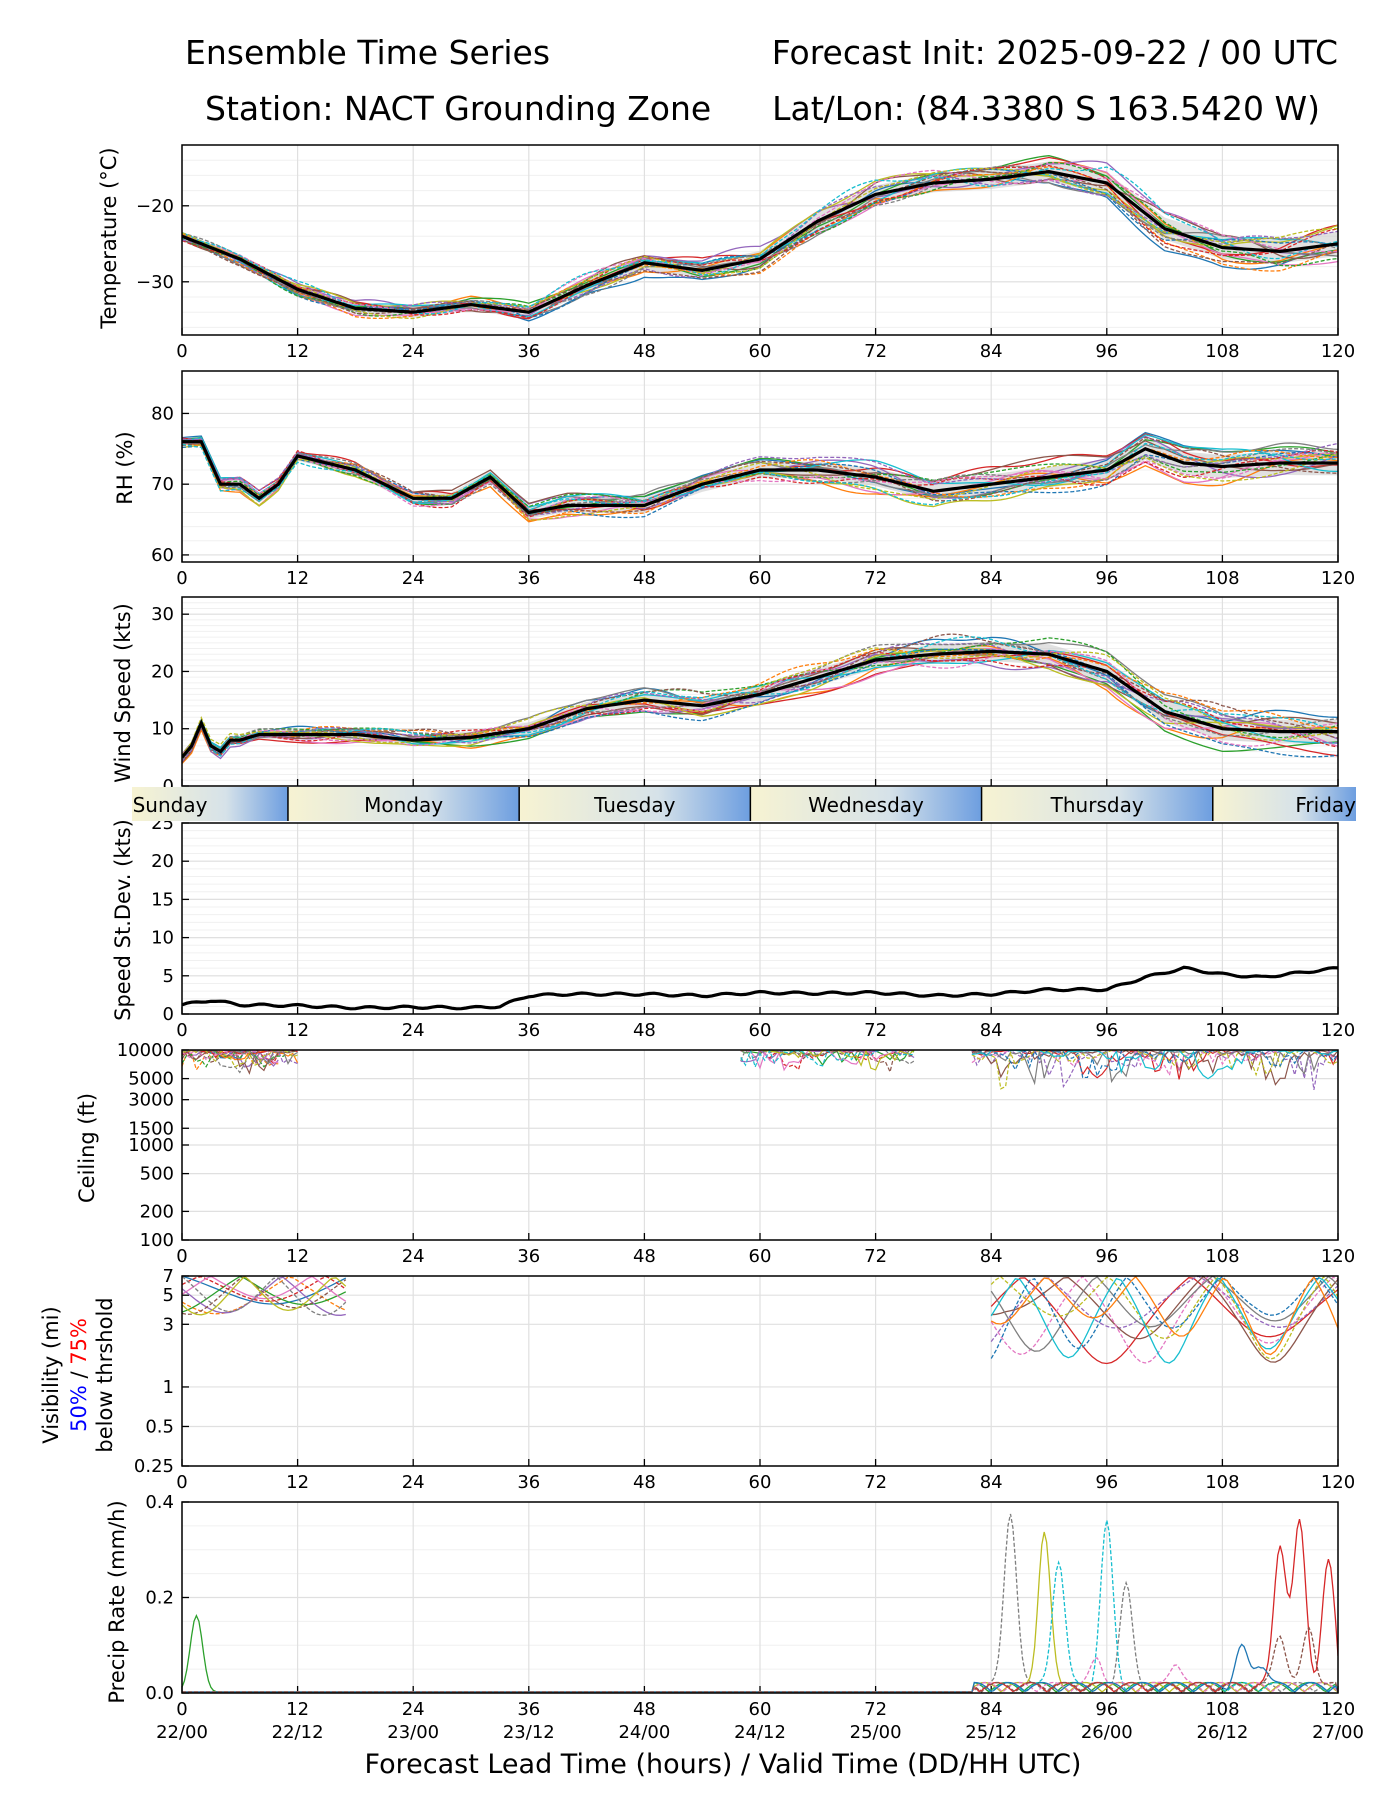  I want to click on ceiling-frame, so click(760, 1145).